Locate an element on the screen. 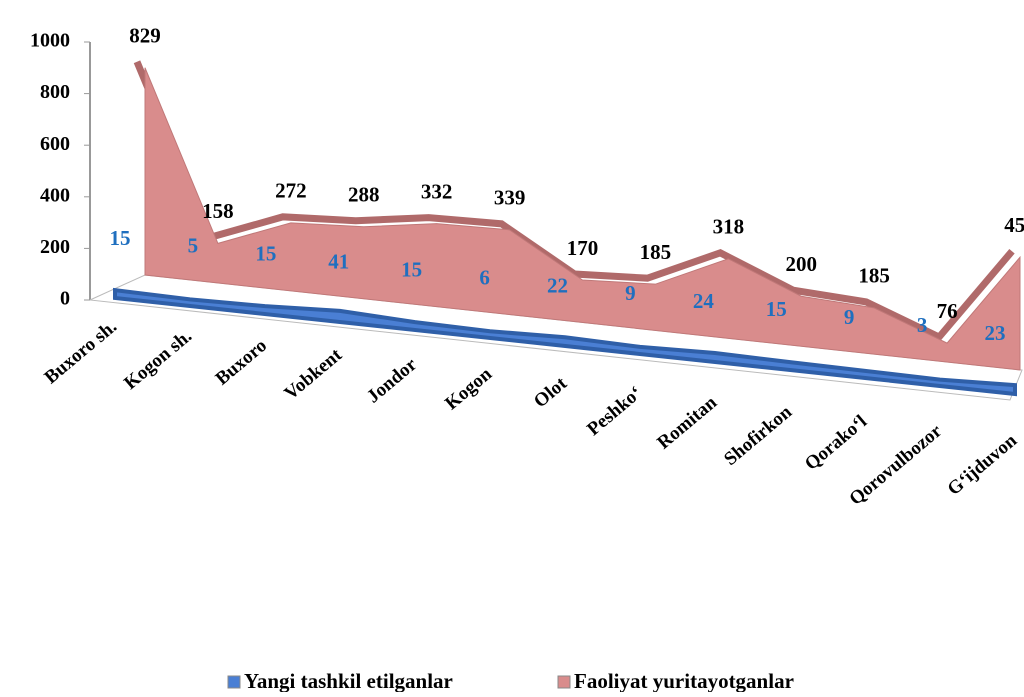 The width and height of the screenshot is (1024, 697). x-tick-label: Shofirkon is located at coordinates (758, 435).